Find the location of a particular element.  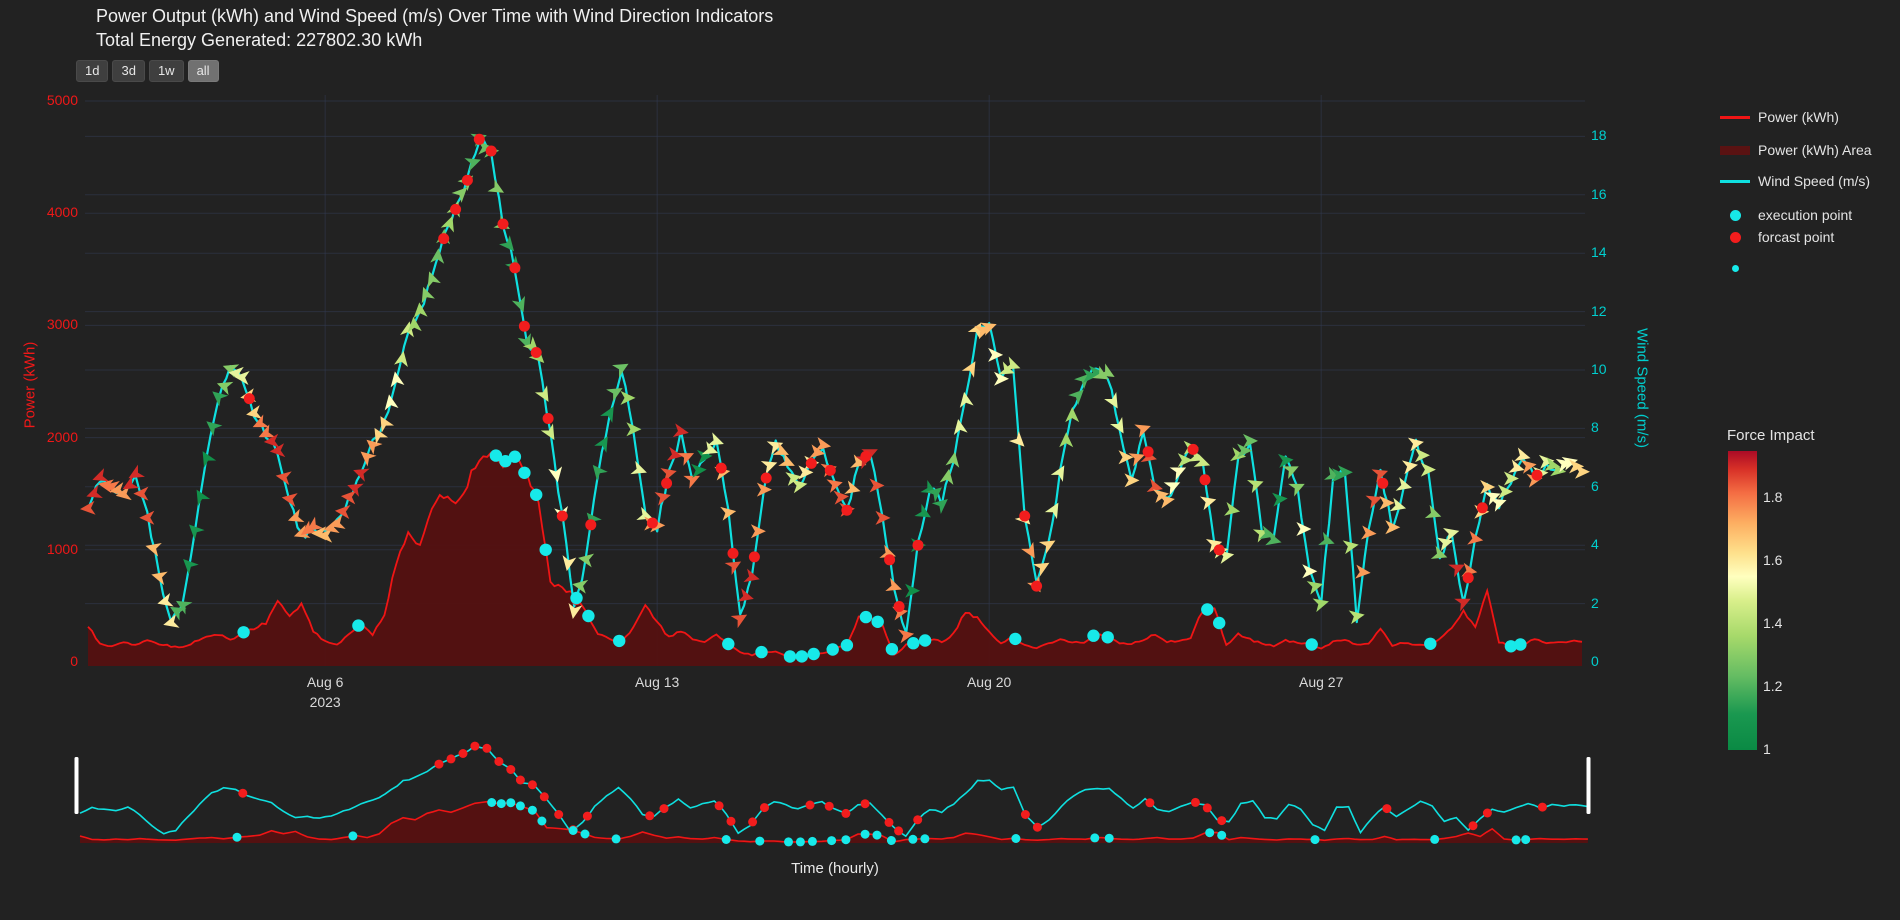

legend-label: execution point is located at coordinates (1805, 215).